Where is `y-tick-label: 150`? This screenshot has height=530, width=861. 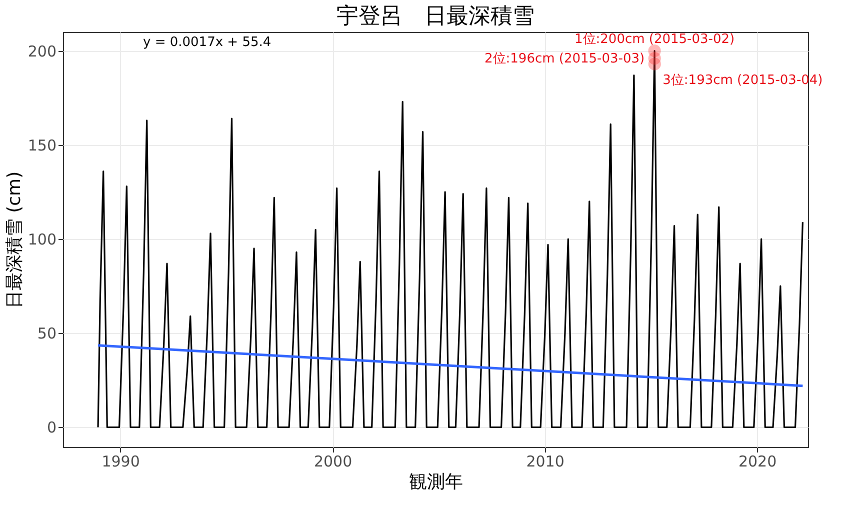
y-tick-label: 150 is located at coordinates (42, 145).